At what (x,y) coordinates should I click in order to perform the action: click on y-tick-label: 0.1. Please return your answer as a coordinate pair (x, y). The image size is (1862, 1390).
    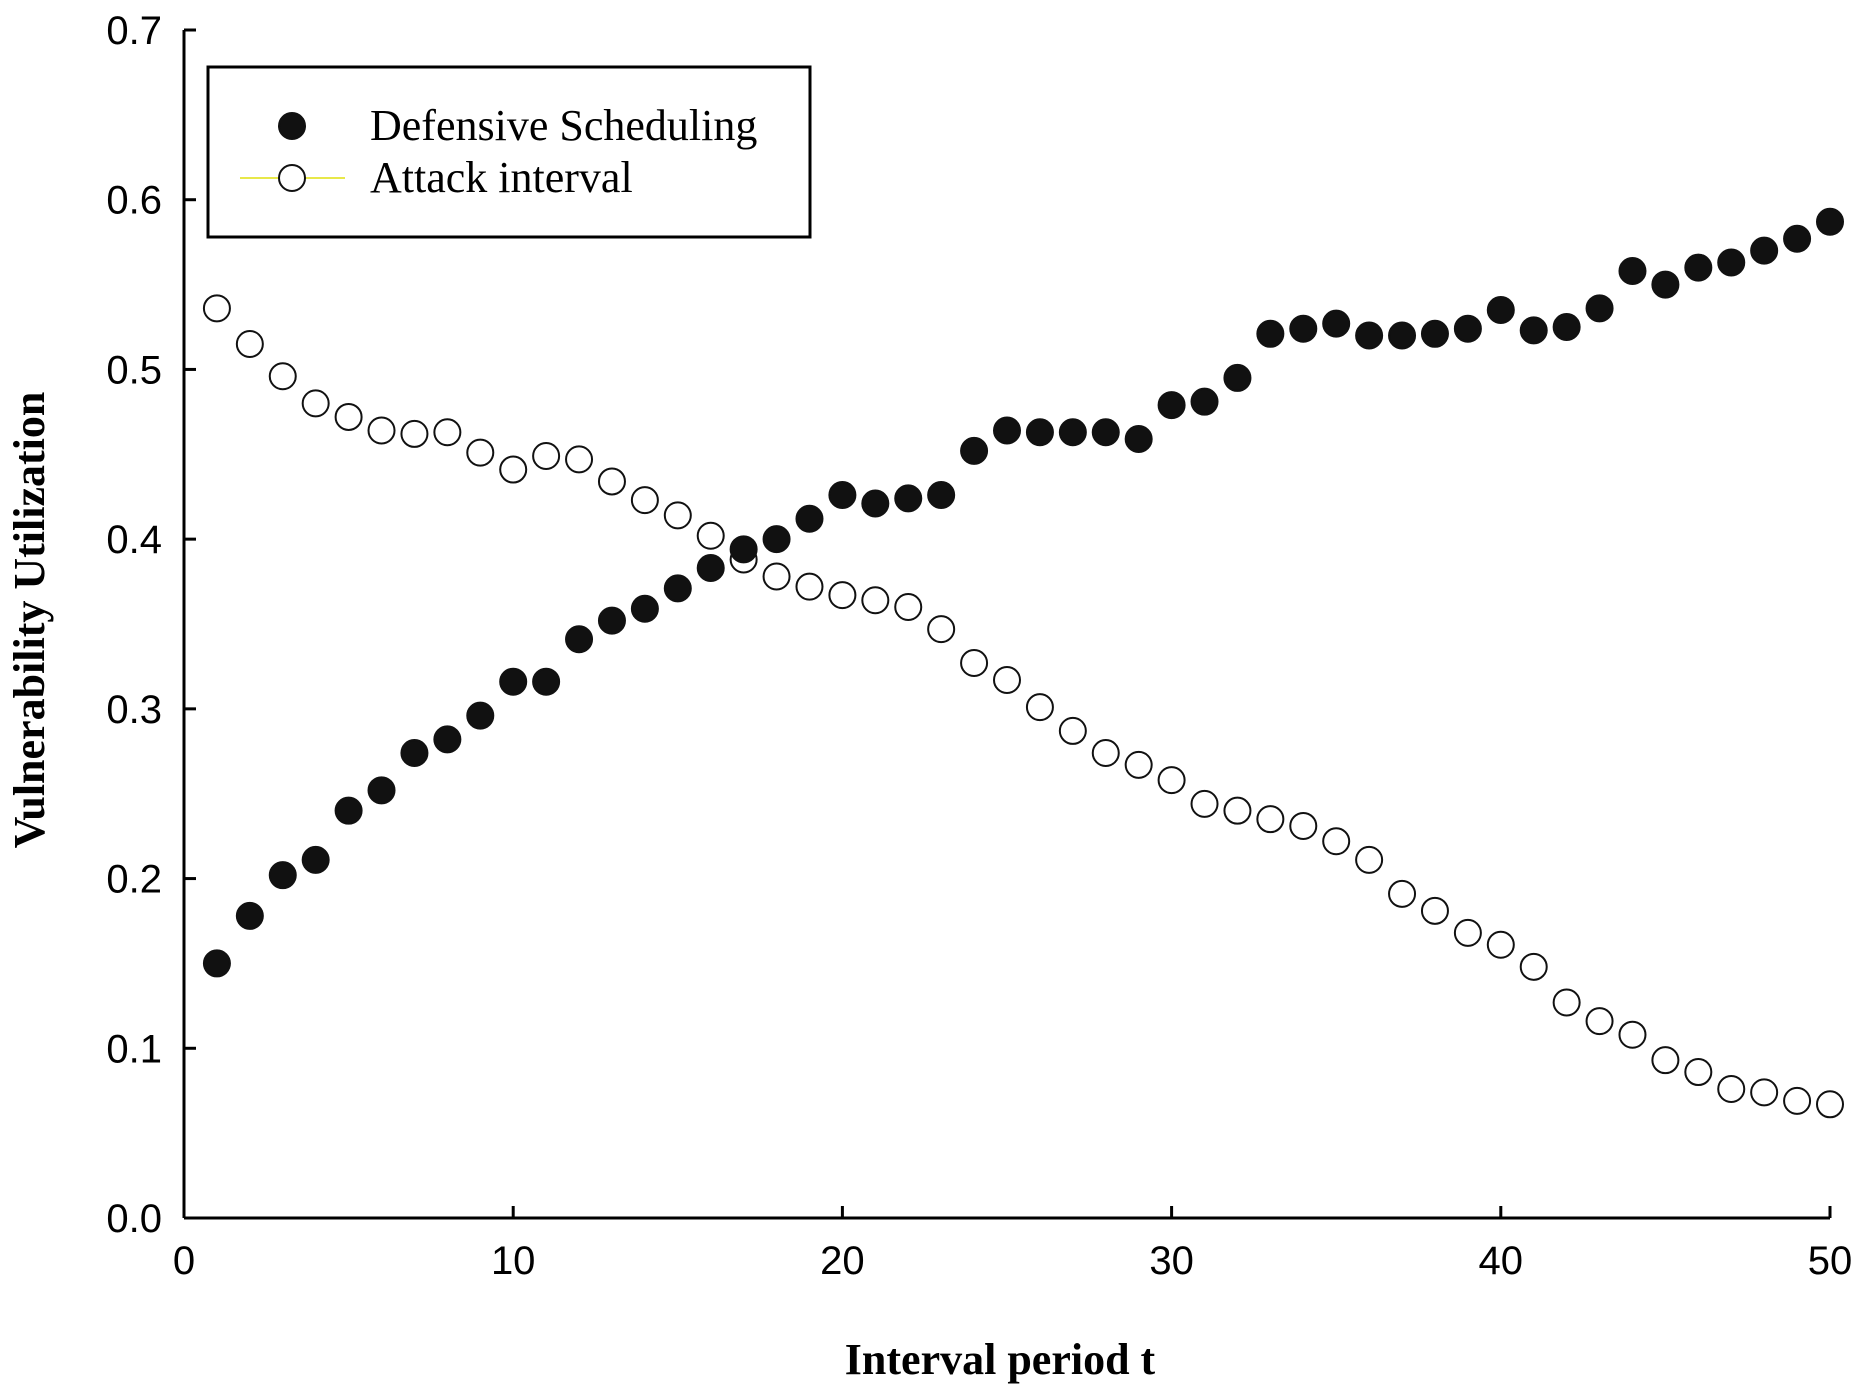
    Looking at the image, I should click on (134, 1049).